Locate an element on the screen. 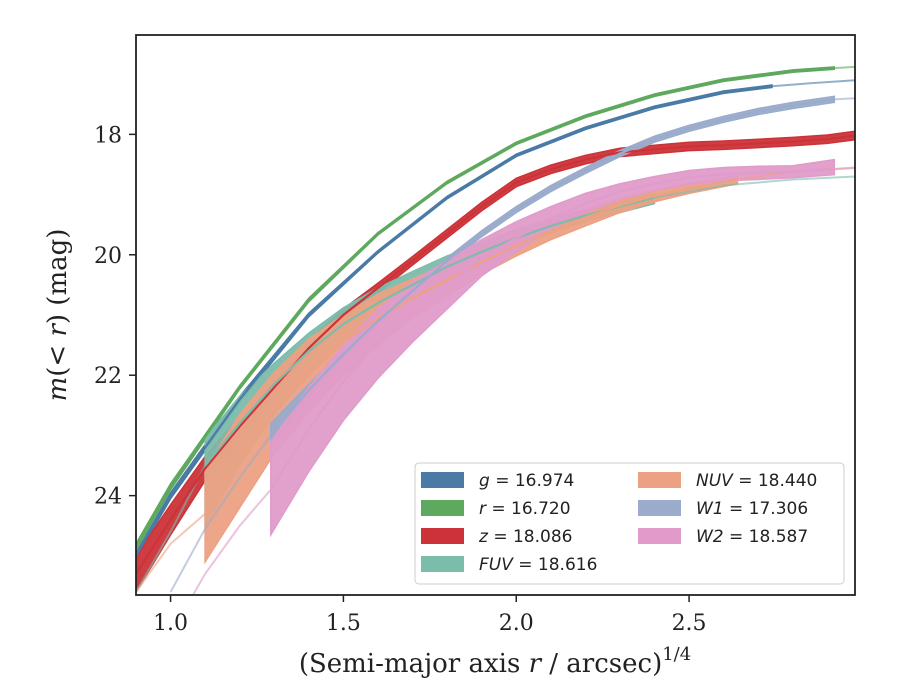 The height and width of the screenshot is (700, 900). y-axis-label: m(< r) (mag) is located at coordinates (58, 315).